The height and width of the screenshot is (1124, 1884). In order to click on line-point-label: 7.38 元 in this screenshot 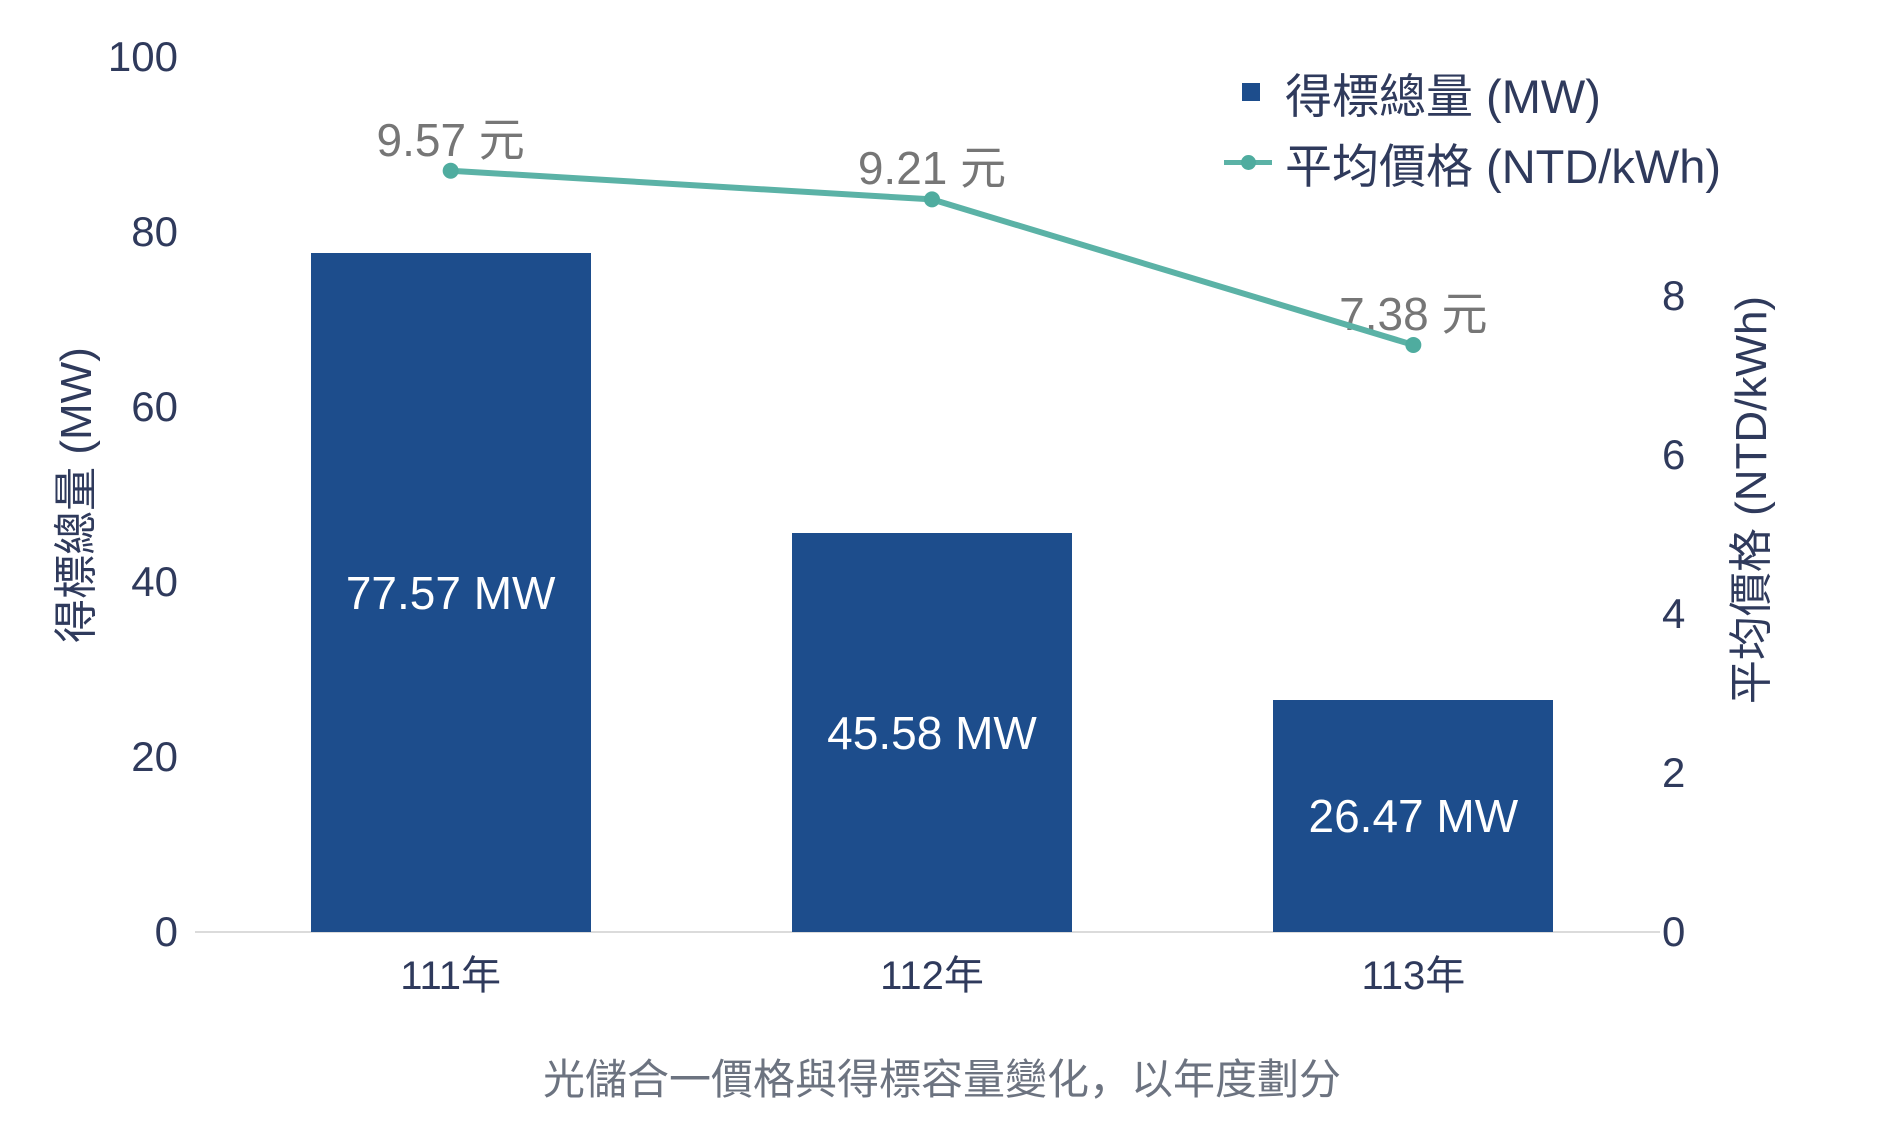, I will do `click(1413, 313)`.